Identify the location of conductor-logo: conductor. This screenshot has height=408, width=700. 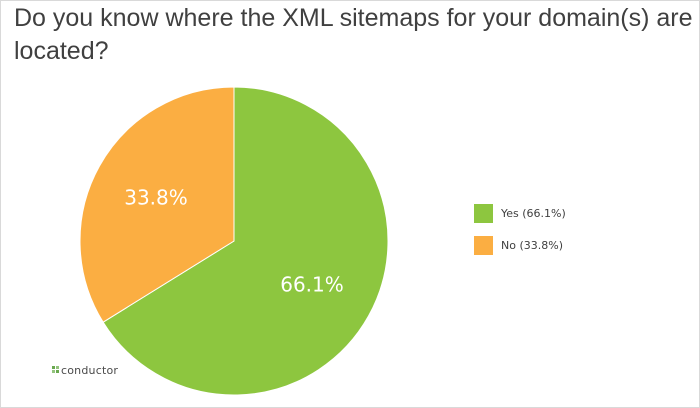
(85, 370).